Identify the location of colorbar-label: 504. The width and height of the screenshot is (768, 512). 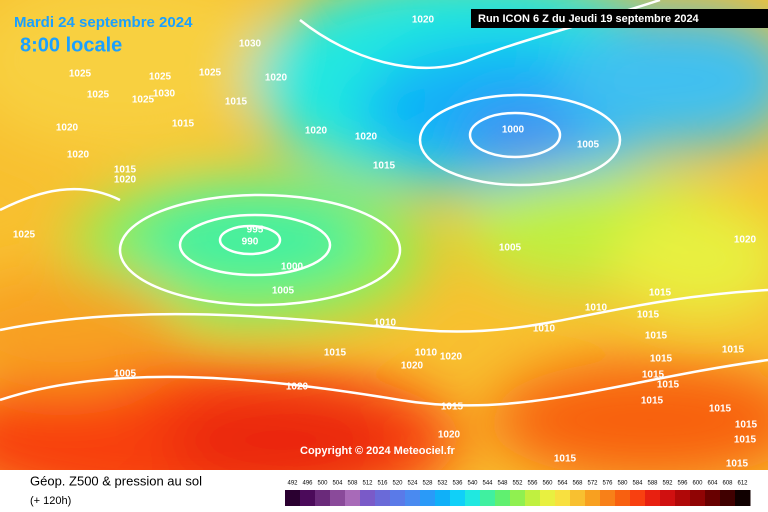
(337, 484).